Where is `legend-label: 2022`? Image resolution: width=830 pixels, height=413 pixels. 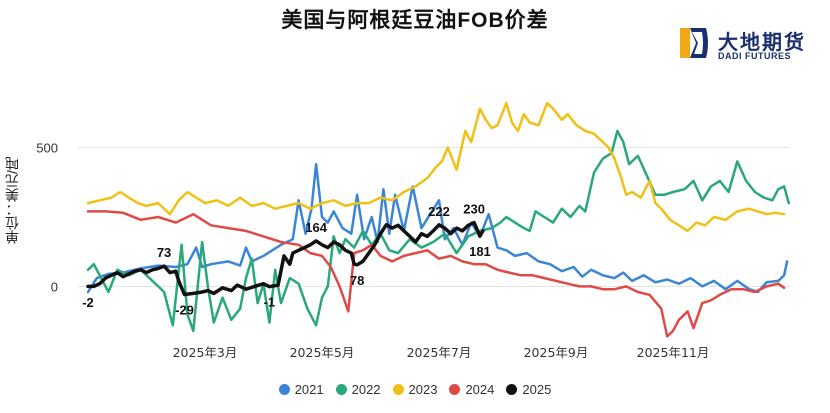
legend-label: 2022 is located at coordinates (366, 389).